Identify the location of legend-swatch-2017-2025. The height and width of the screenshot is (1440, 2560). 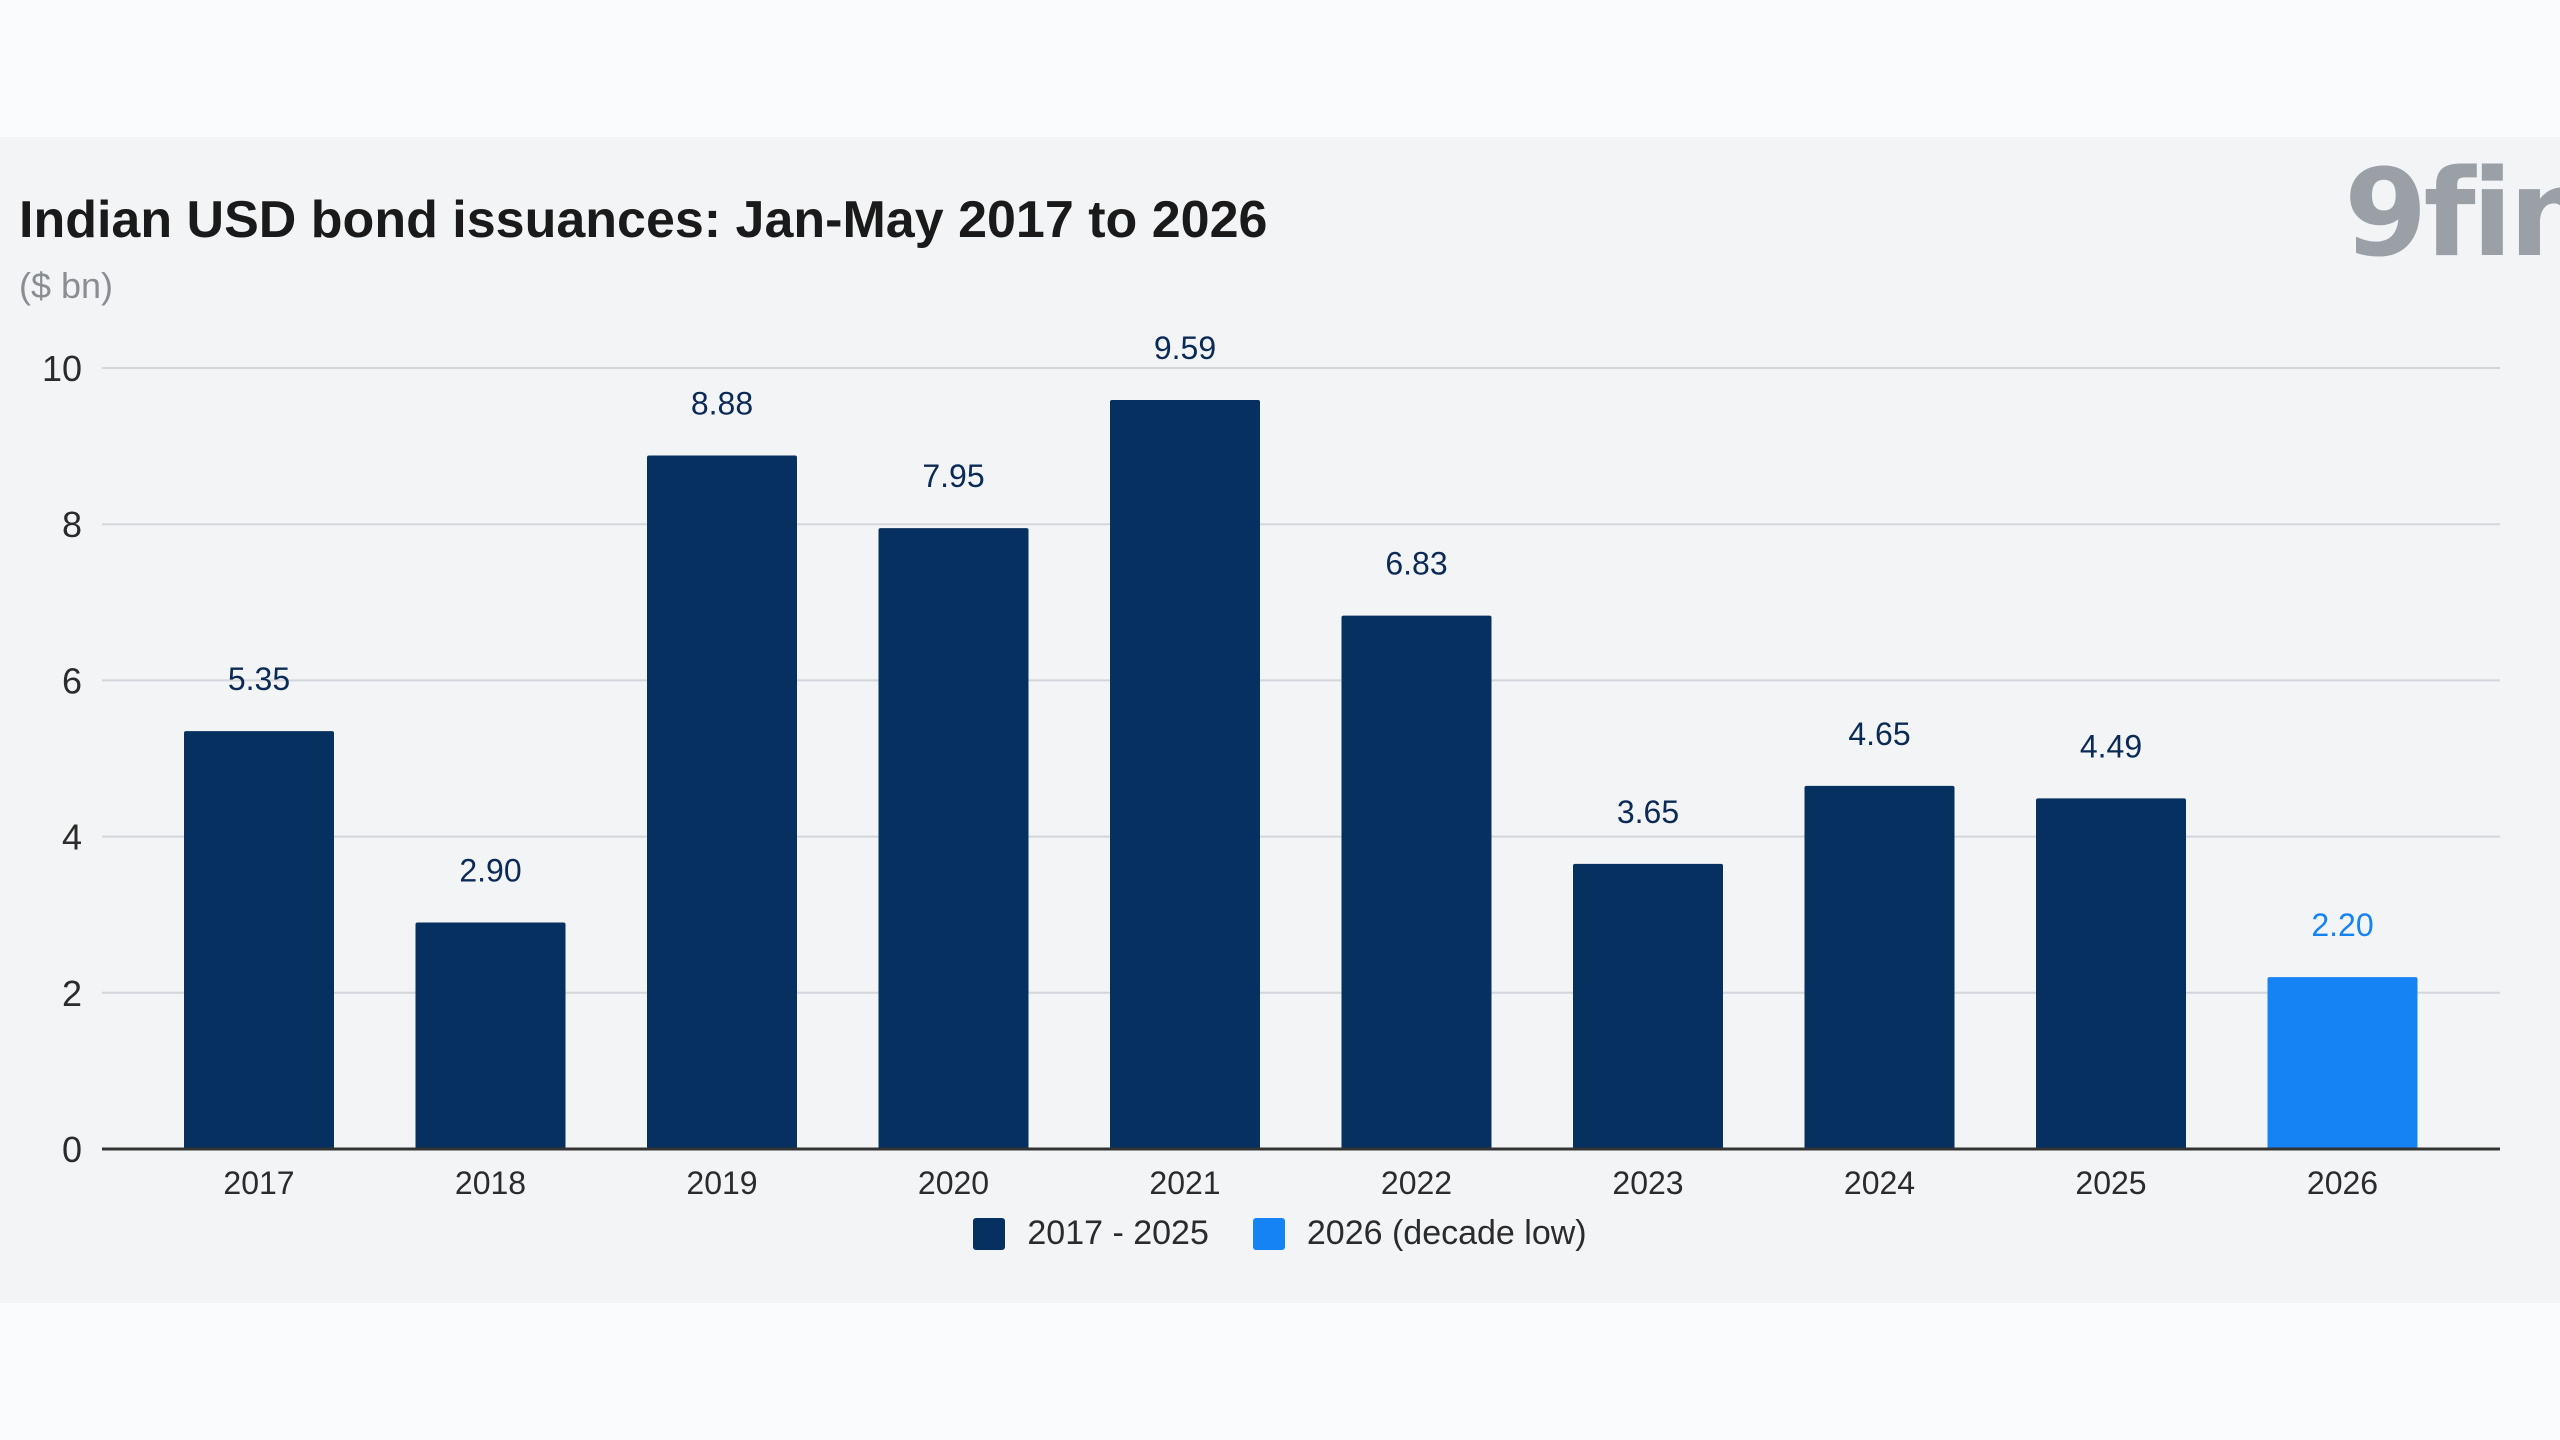
(989, 1233).